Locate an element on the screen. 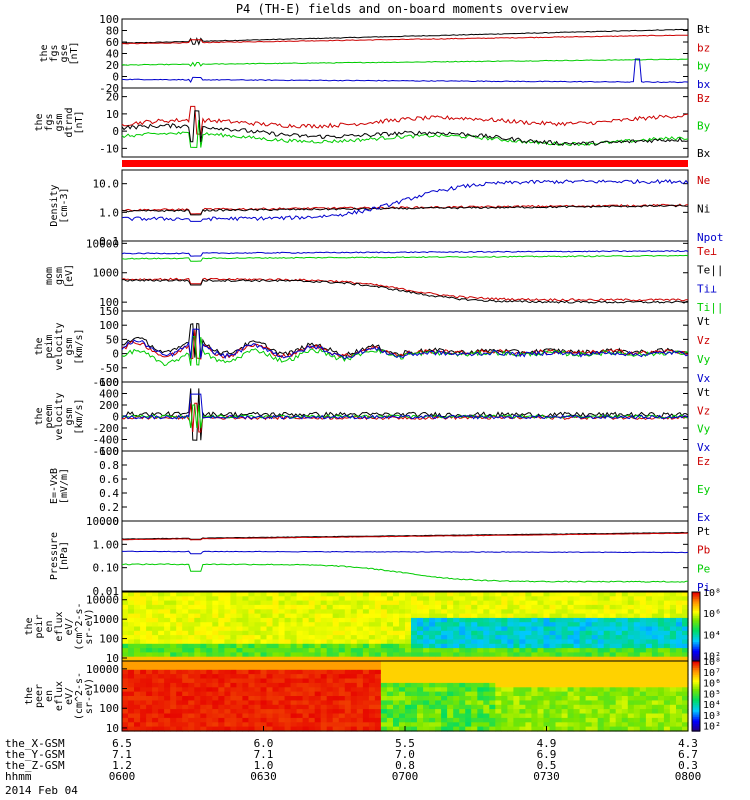  y-axis-label: [km/s] is located at coordinates (79, 346).